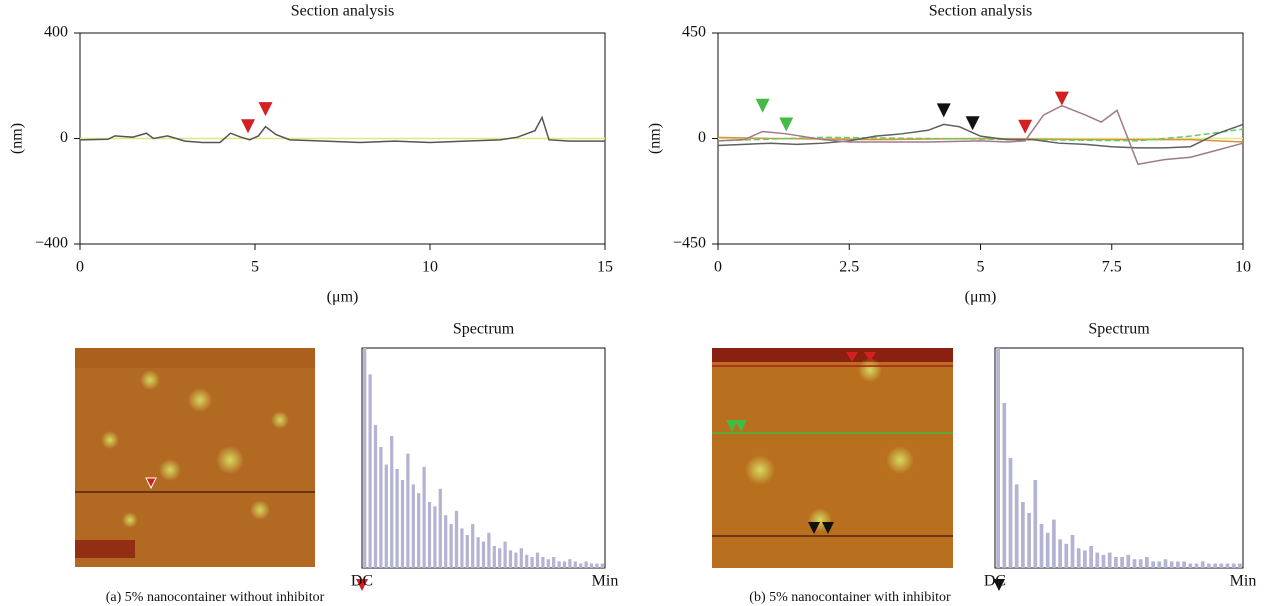 This screenshot has height=606, width=1265. I want to click on x-tick-label: 0, so click(80, 267).